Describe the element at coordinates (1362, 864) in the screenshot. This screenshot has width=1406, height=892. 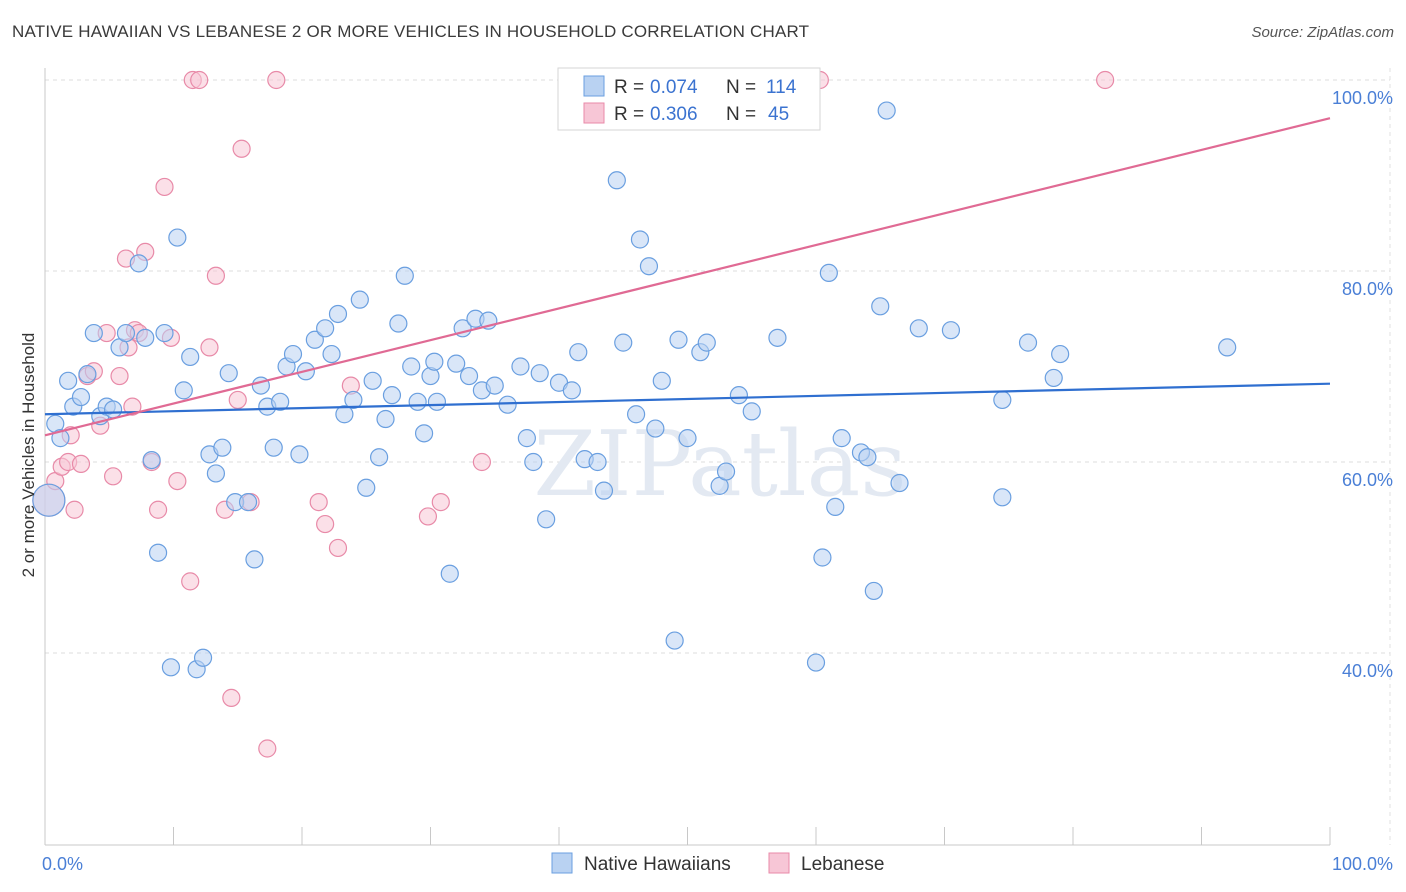
I see `x-tick-label-100: 100.0%` at that location.